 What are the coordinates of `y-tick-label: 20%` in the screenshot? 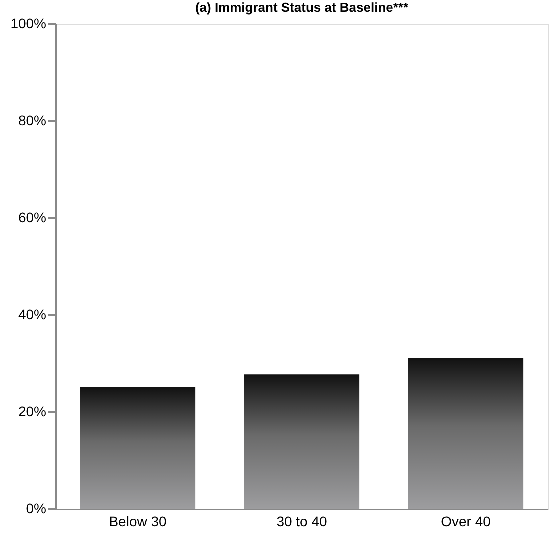 It's located at (32, 412).